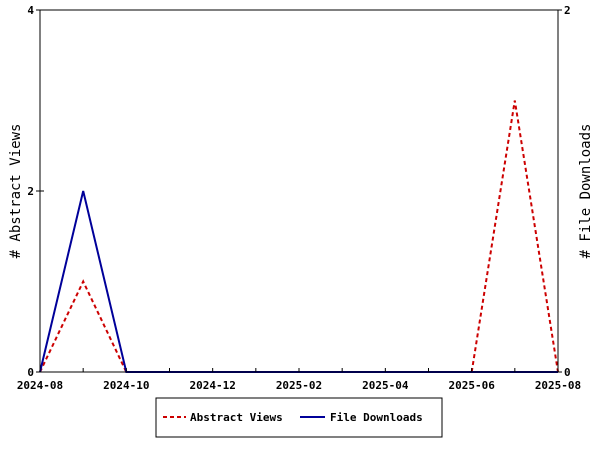 The height and width of the screenshot is (454, 600). Describe the element at coordinates (567, 372) in the screenshot. I see `right-y-tick-label: 0` at that location.